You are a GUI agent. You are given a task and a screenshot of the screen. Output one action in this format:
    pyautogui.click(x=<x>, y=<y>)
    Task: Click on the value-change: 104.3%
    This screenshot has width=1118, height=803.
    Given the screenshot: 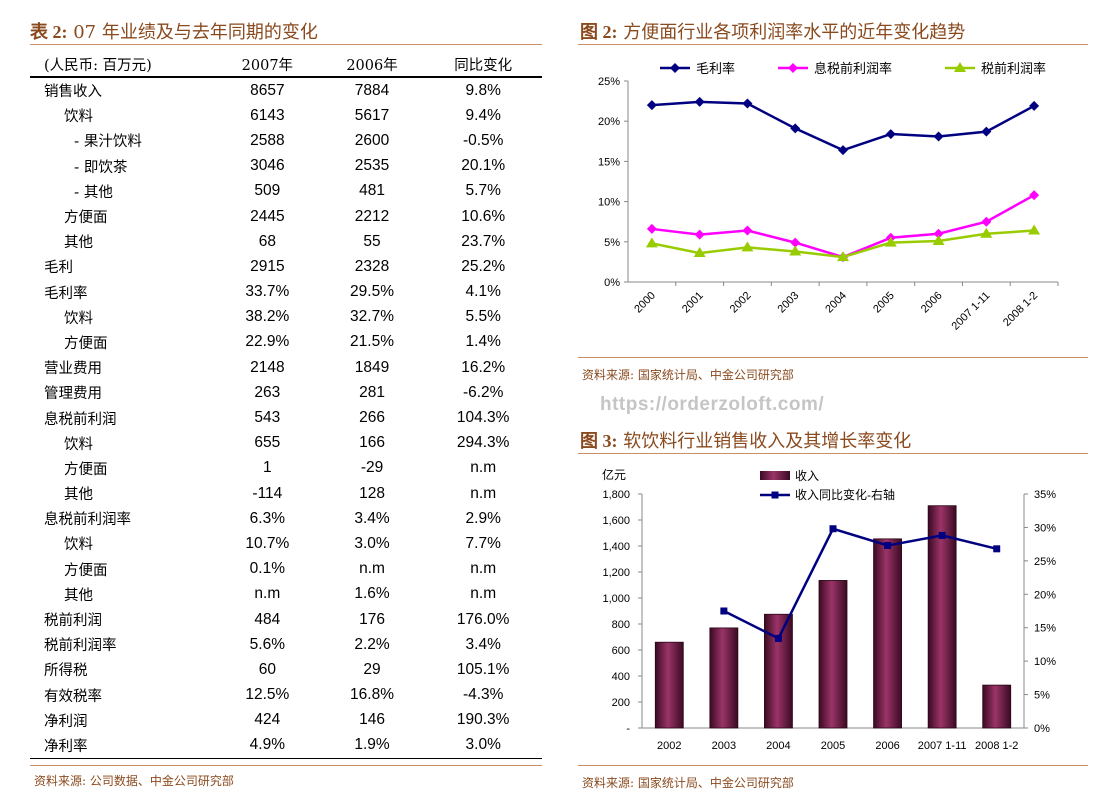 What is the action you would take?
    pyautogui.click(x=483, y=418)
    